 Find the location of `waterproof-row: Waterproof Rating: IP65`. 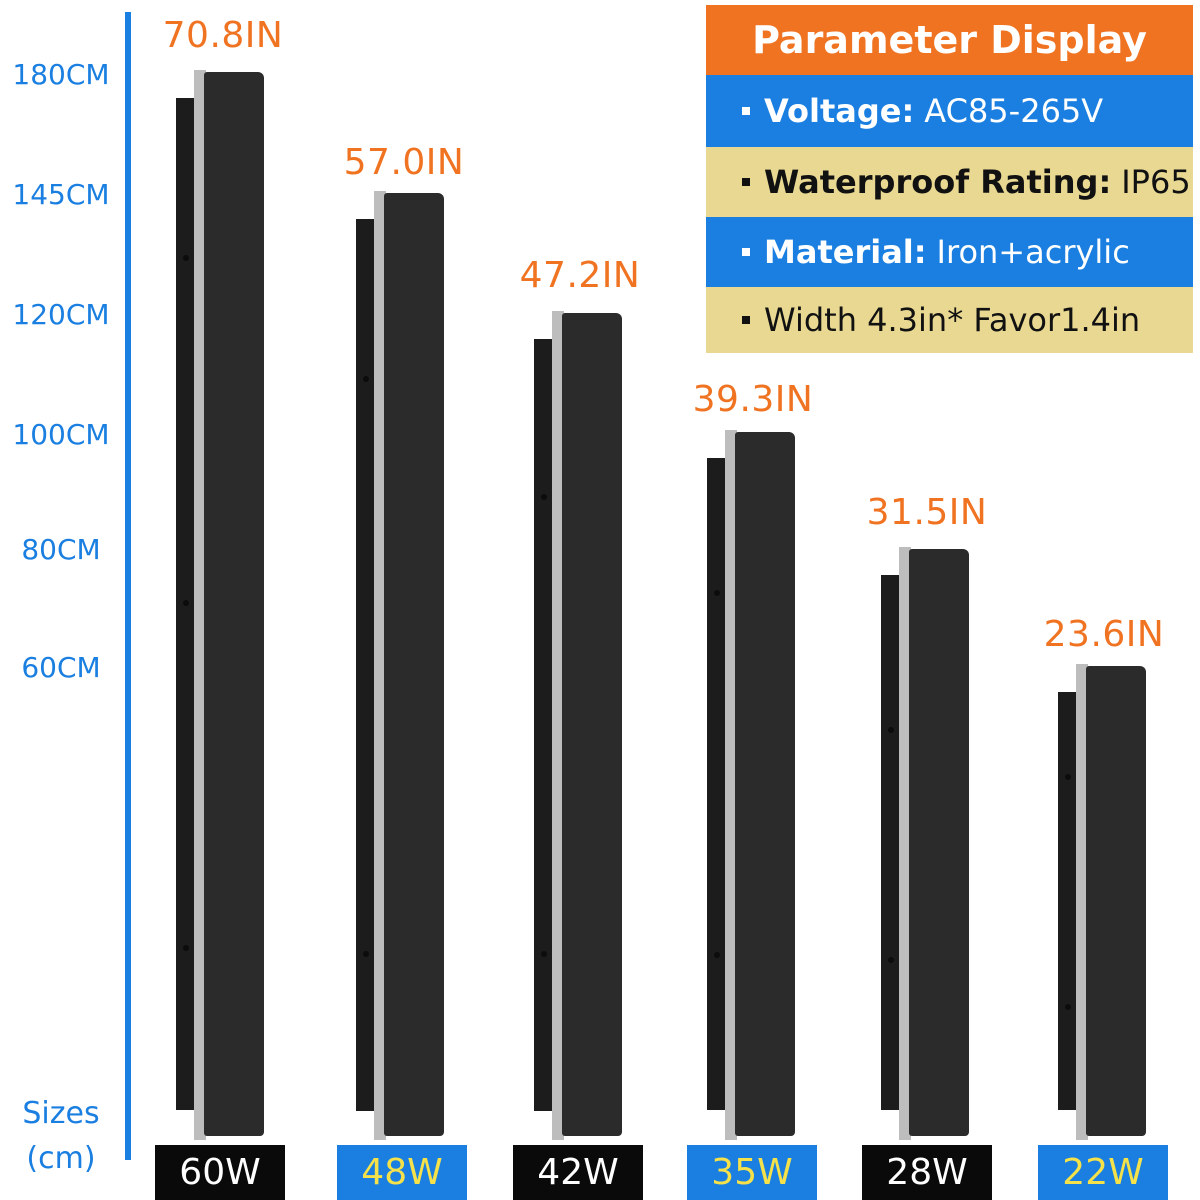

waterproof-row: Waterproof Rating: IP65 is located at coordinates (949, 182).